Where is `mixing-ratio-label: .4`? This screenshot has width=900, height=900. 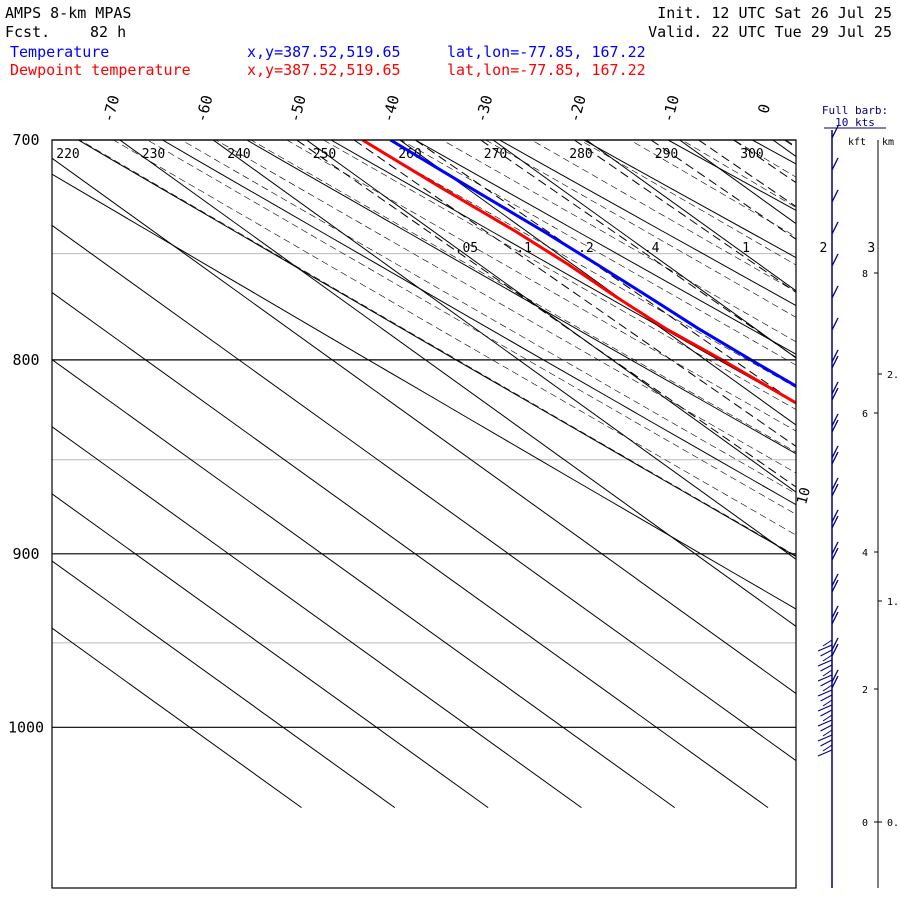 mixing-ratio-label: .4 is located at coordinates (652, 248).